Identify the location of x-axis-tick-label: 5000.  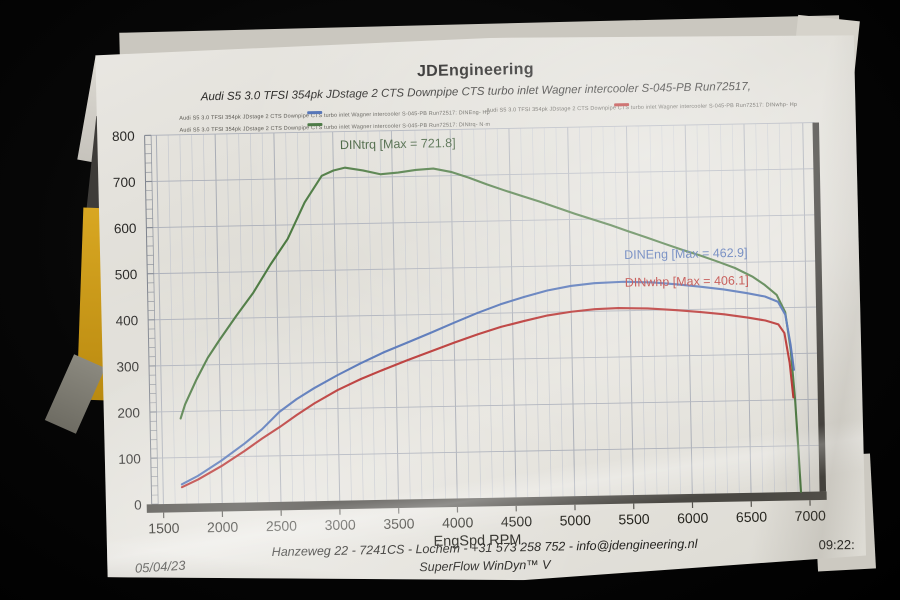
(576, 520).